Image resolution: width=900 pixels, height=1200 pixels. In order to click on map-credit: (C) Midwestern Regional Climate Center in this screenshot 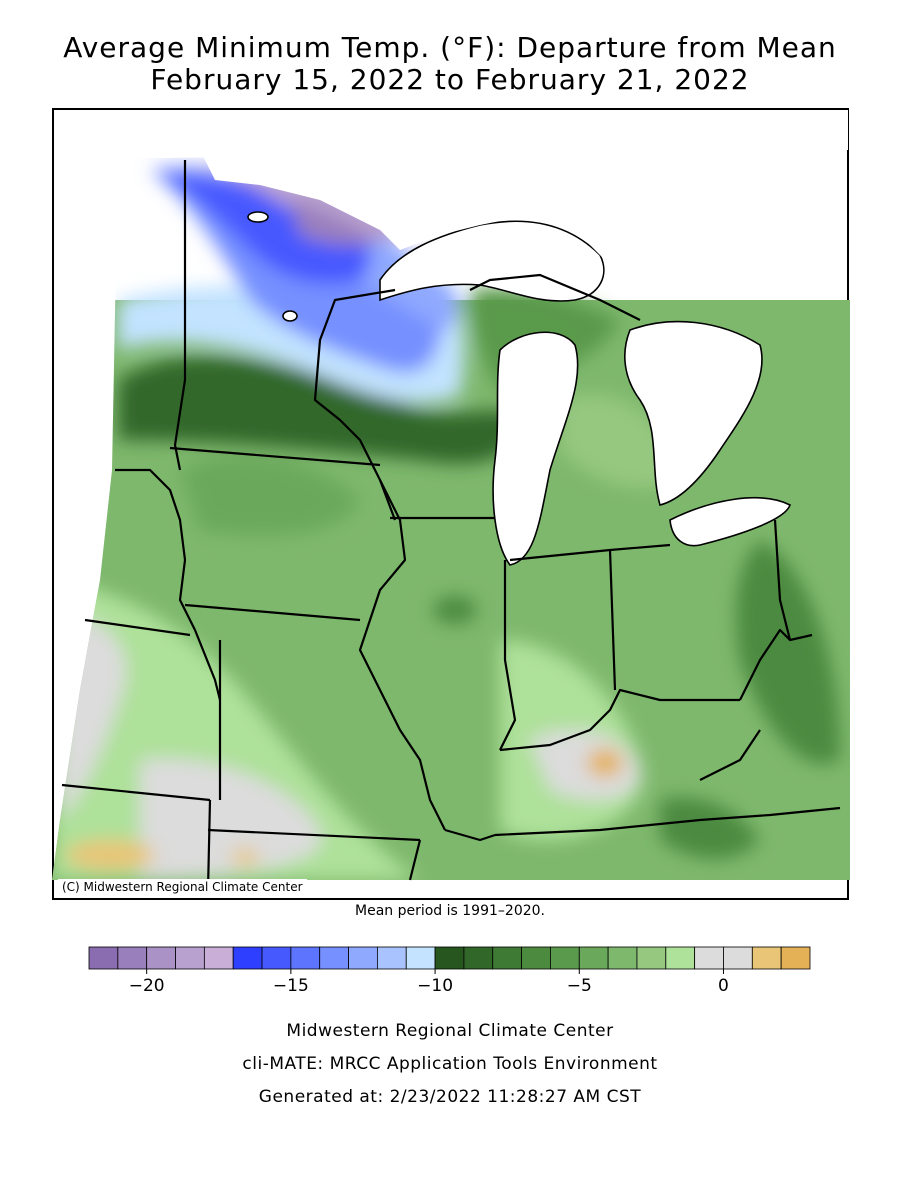, I will do `click(182, 887)`.